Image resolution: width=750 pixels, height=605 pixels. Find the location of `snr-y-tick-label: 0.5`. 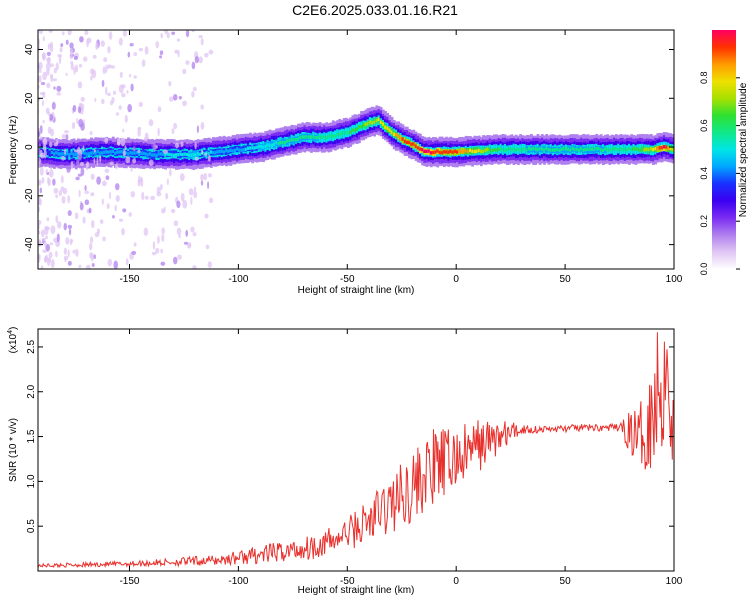

snr-y-tick-label: 0.5 is located at coordinates (31, 526).